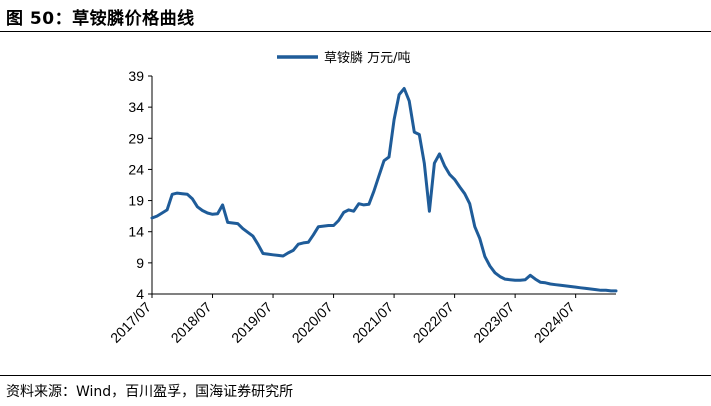  I want to click on y-tick-label: 24, so click(136, 169).